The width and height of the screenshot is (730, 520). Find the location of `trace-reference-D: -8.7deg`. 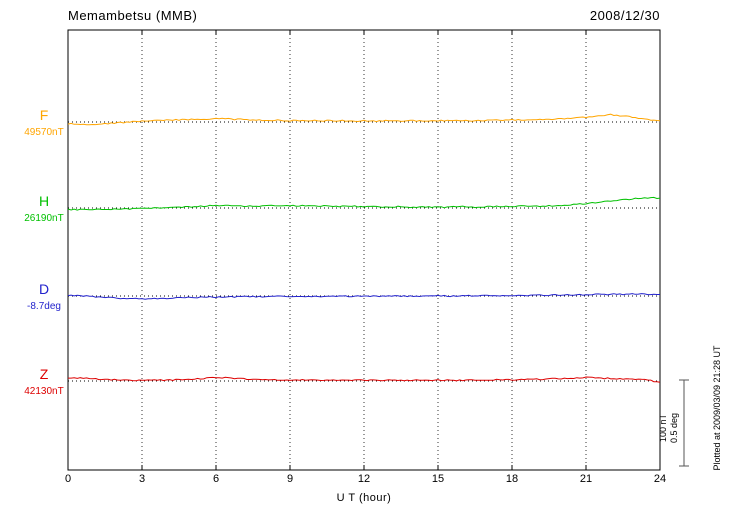

trace-reference-D: -8.7deg is located at coordinates (44, 306).